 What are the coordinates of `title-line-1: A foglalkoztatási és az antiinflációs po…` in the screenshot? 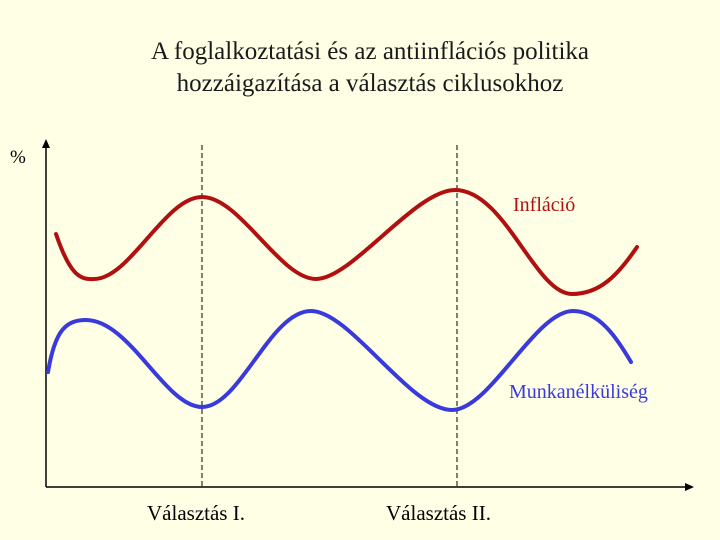 It's located at (370, 51).